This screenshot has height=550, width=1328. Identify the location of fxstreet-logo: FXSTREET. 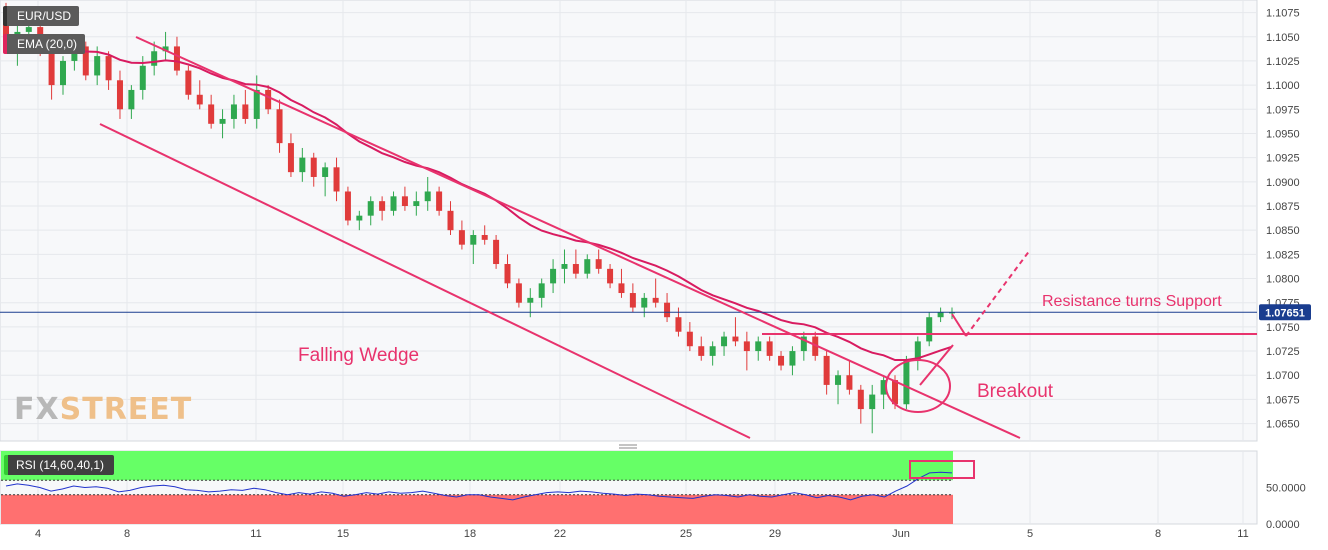
(103, 409).